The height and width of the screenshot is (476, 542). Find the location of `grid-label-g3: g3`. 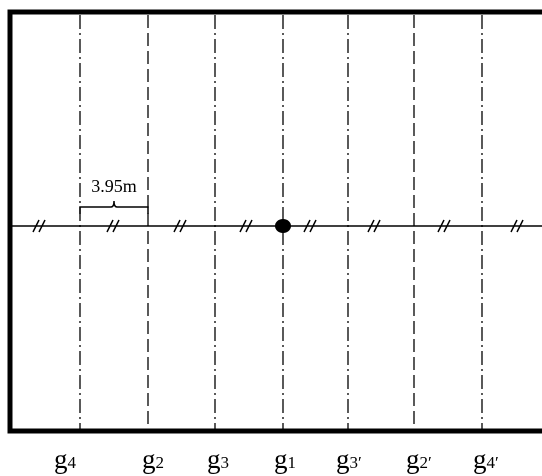

grid-label-g3: g3 is located at coordinates (218, 459).